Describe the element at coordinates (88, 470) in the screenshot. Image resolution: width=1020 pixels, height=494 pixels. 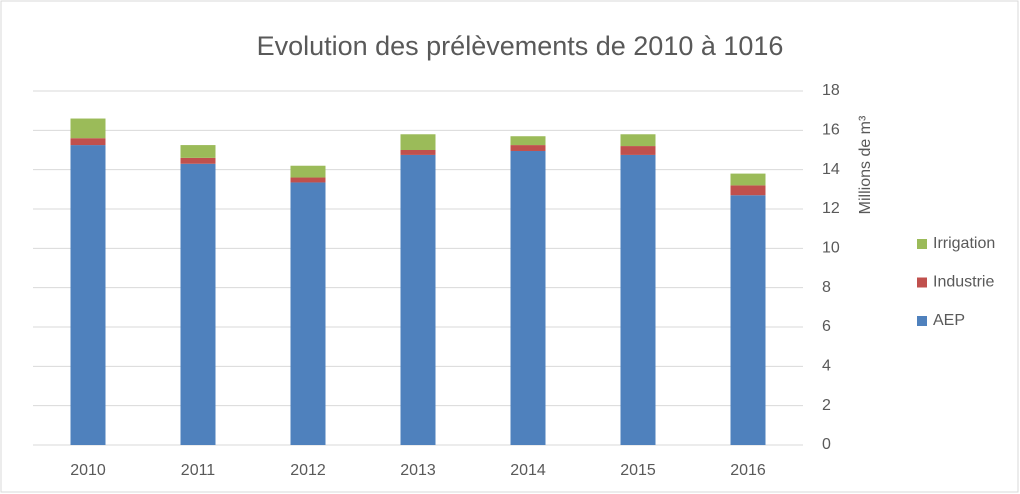
I see `x-tick-label: 2010` at that location.